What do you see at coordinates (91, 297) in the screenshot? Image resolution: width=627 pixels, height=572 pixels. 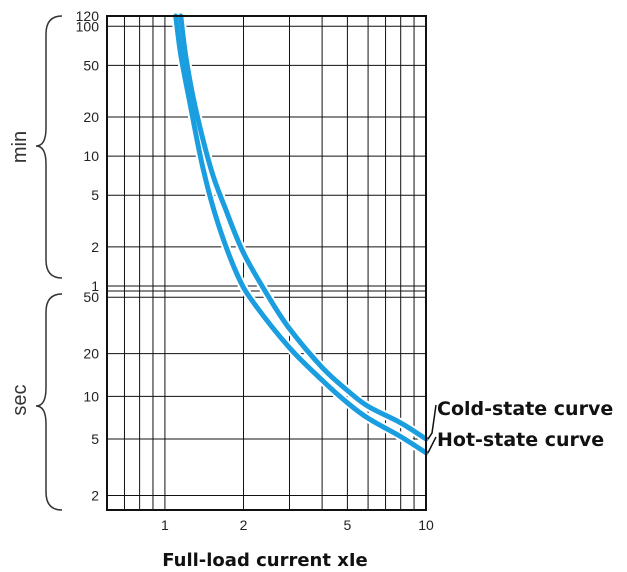 I see `y-tick-label-sec: 50` at bounding box center [91, 297].